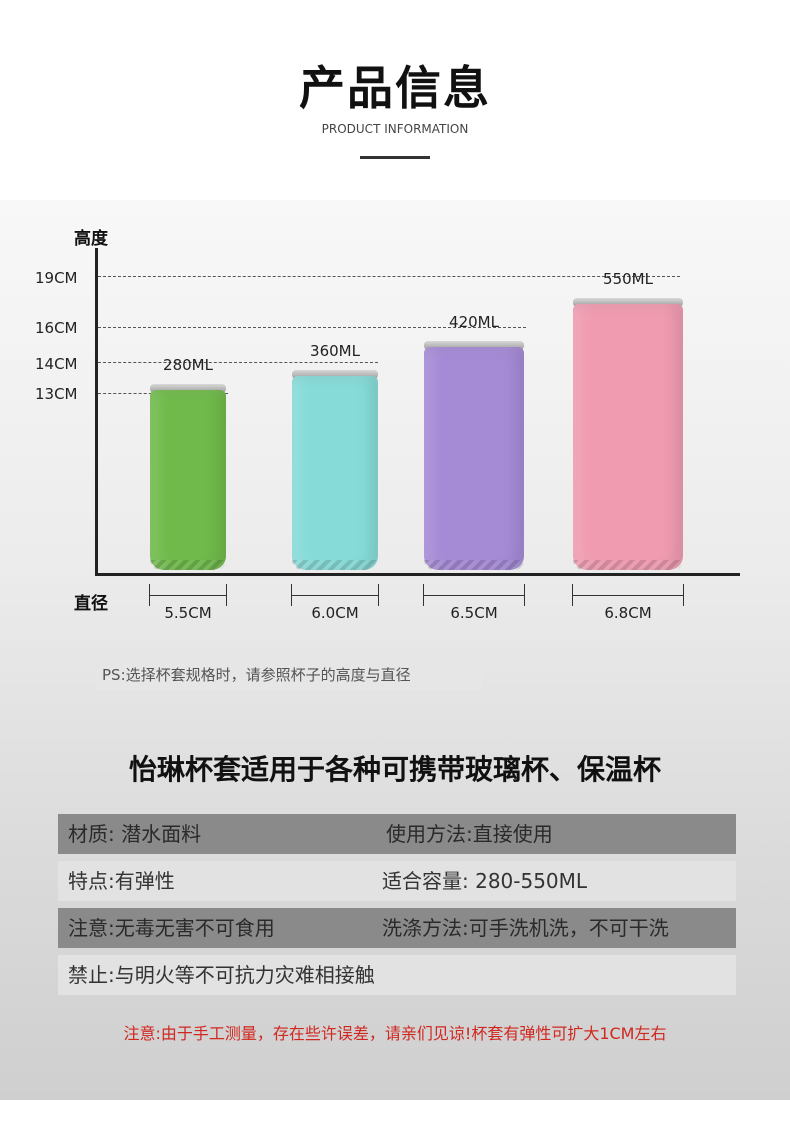  Describe the element at coordinates (417, 574) in the screenshot. I see `x-axis-line` at that location.